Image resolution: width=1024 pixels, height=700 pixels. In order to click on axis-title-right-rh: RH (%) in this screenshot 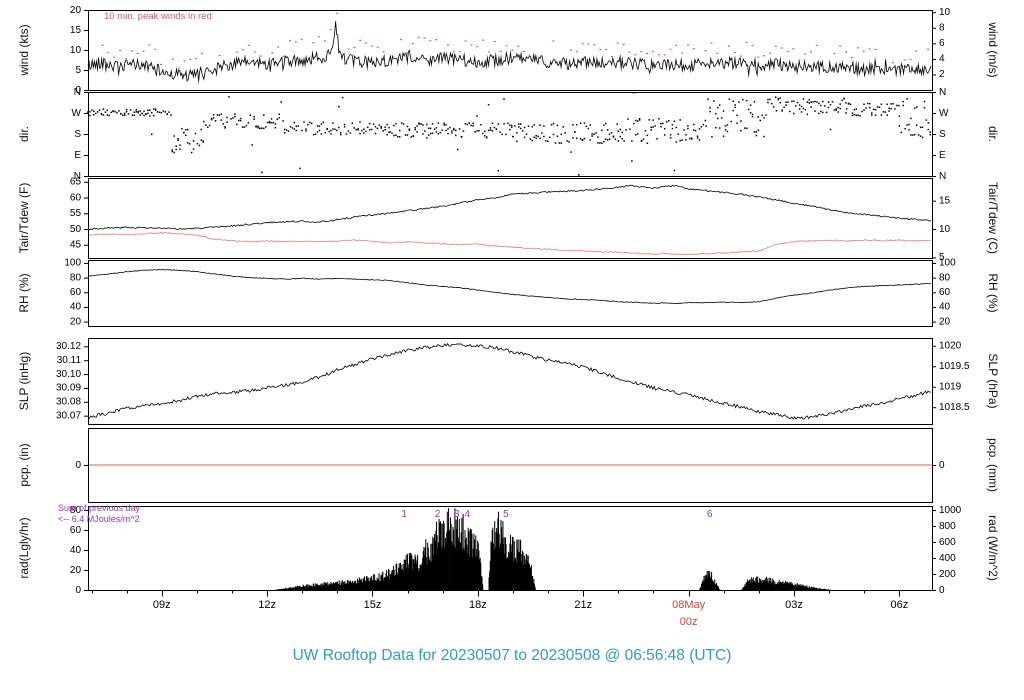, I will do `click(993, 293)`.